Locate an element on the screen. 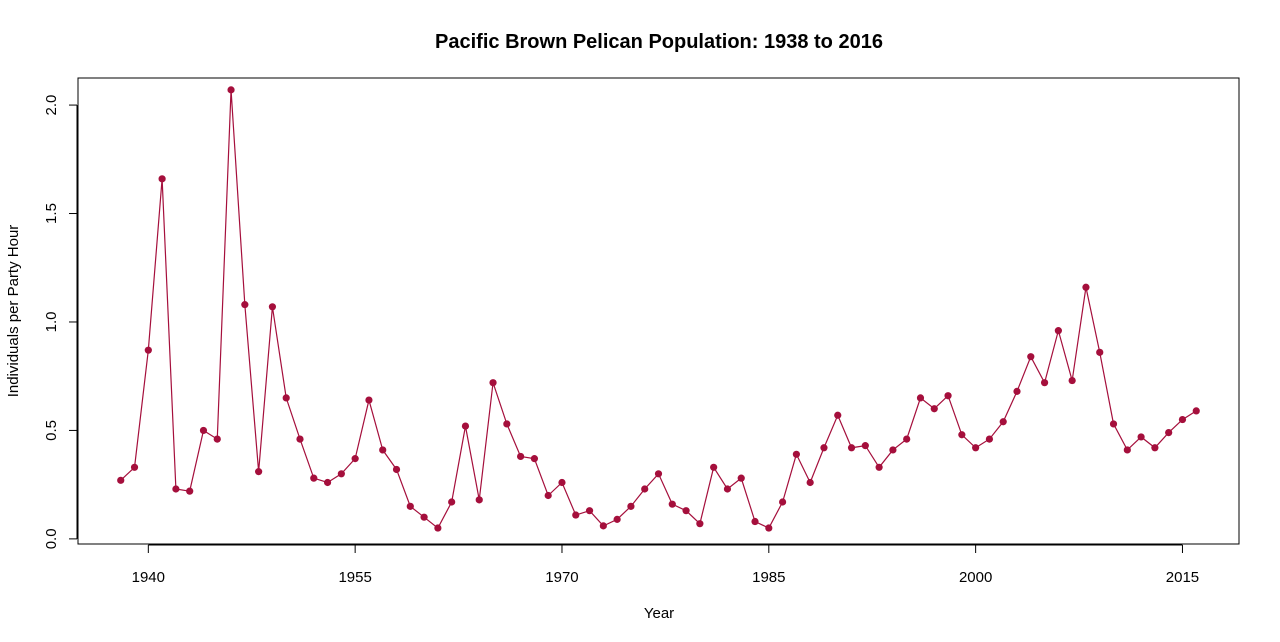 The image size is (1280, 642). y-axis: 0.0 0.5 1.0 1.5 2.0 is located at coordinates (60, 322).